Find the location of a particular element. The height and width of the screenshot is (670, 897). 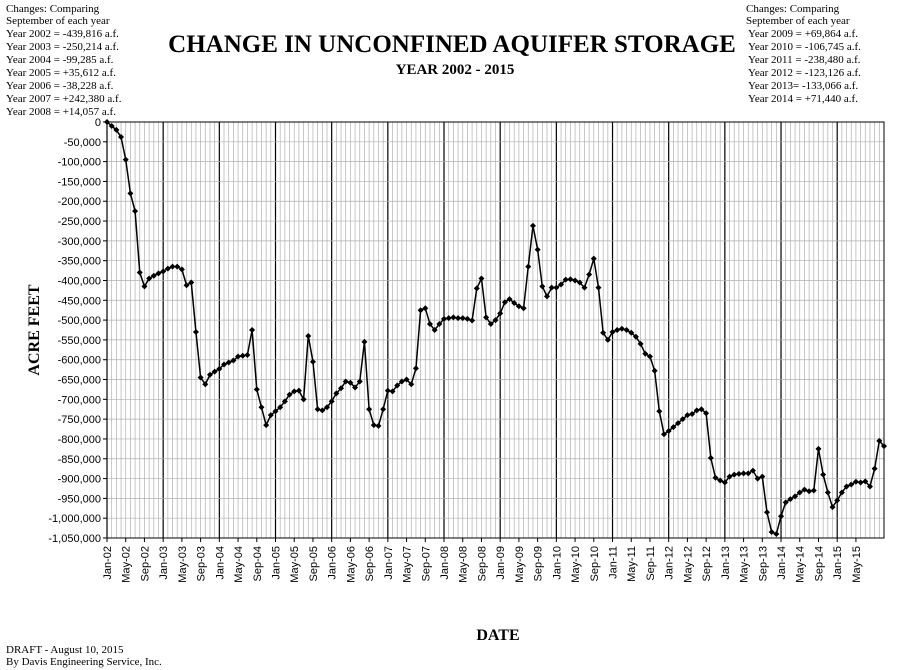

x-tick-label: Jan-05 is located at coordinates (277, 563).